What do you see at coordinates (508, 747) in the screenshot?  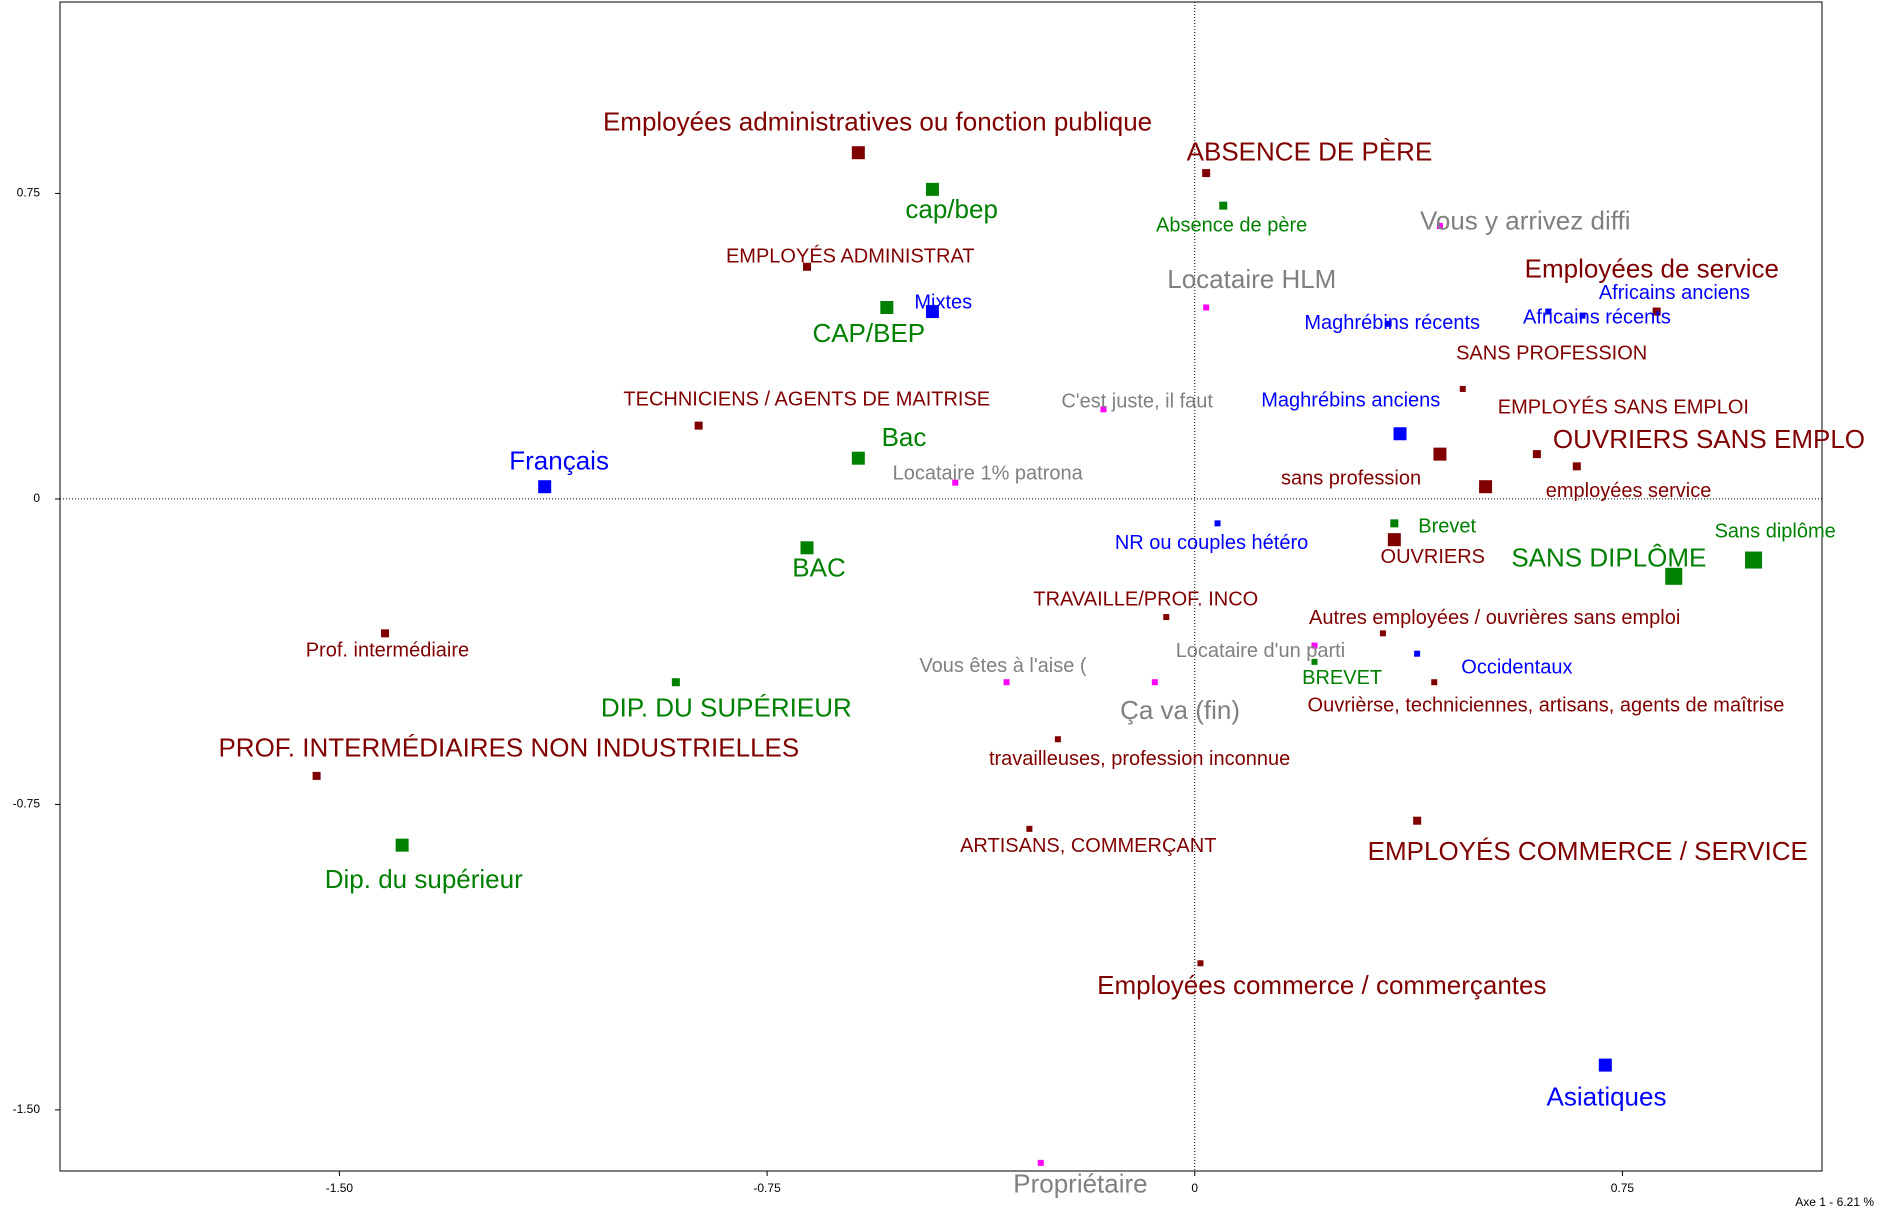 I see `point-label: PROF. INTERMÉDIAIRES NON INDUSTRIELLES` at bounding box center [508, 747].